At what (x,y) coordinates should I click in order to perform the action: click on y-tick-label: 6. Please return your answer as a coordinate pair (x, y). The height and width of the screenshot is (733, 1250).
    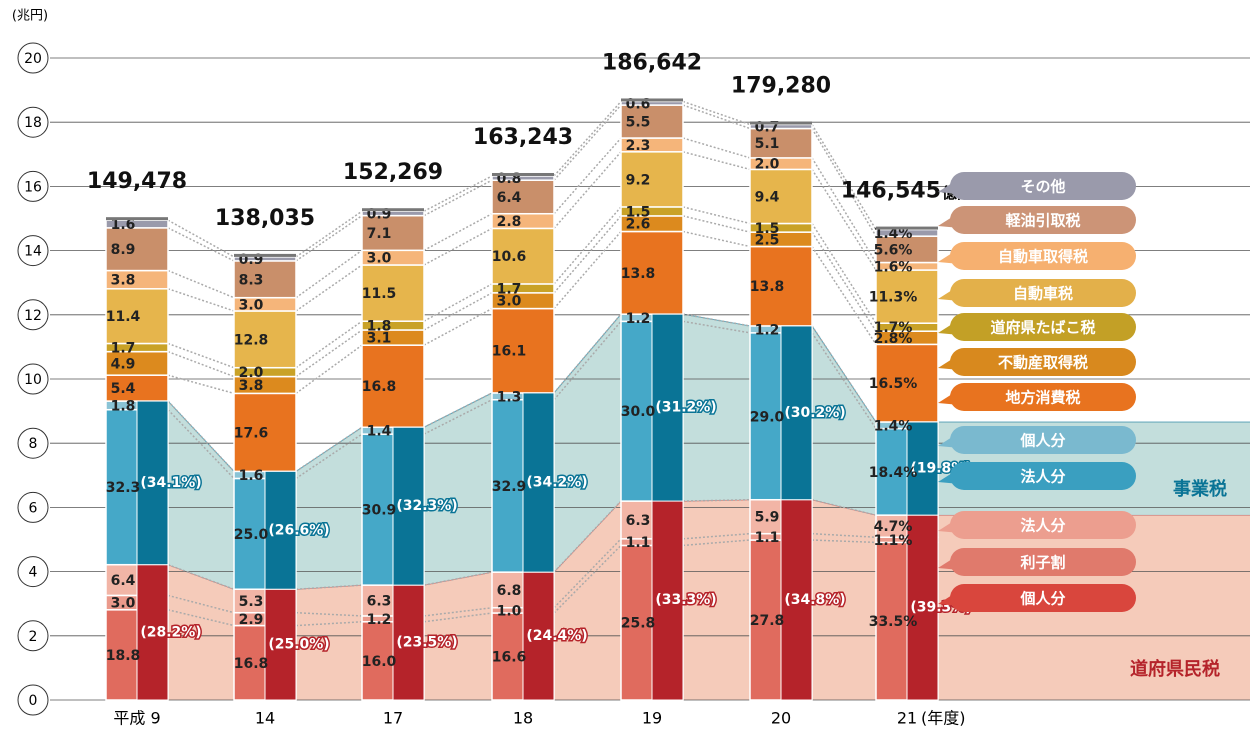
    Looking at the image, I should click on (33, 508).